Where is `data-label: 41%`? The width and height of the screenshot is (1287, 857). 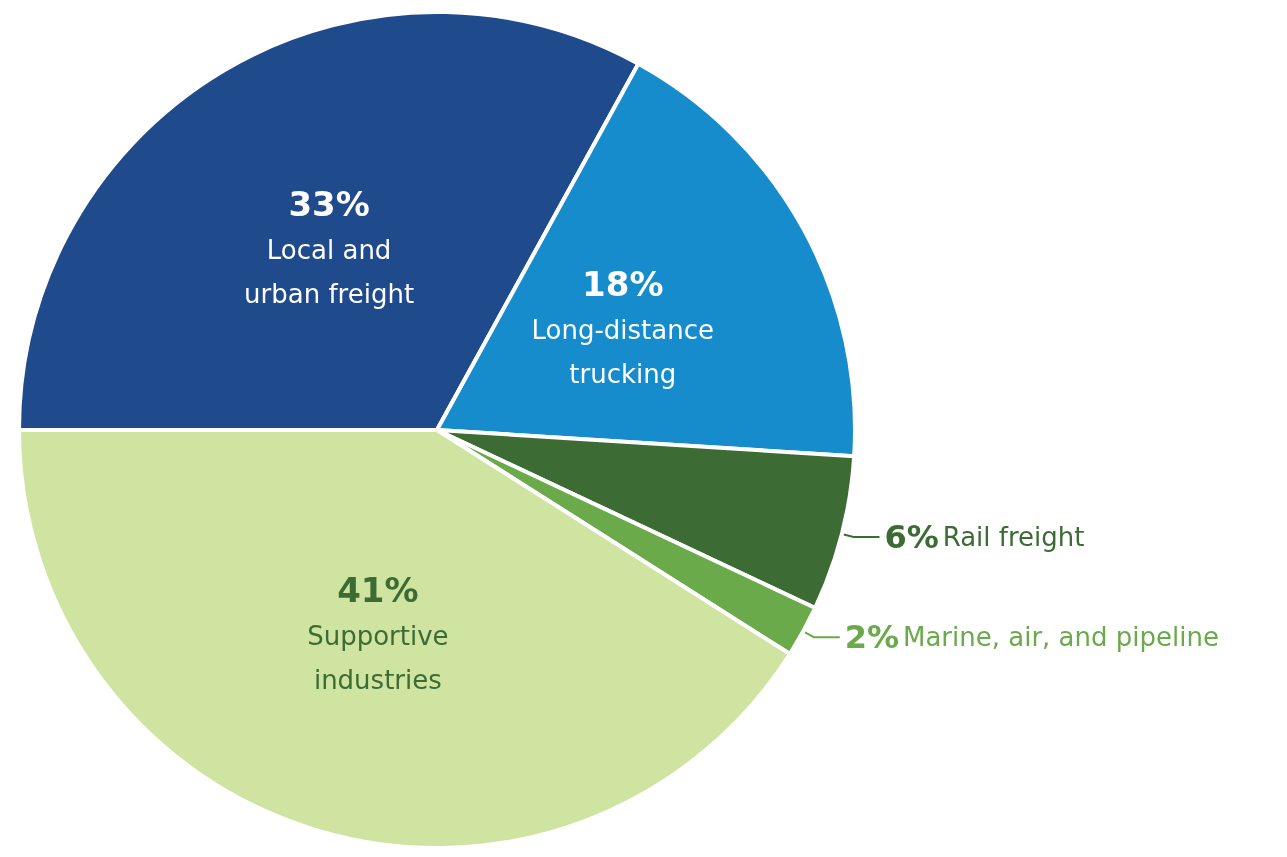
data-label: 41% is located at coordinates (378, 589).